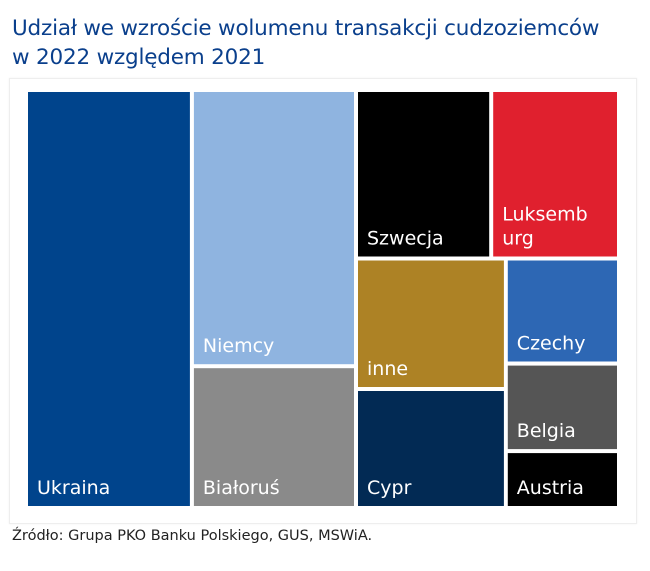 The image size is (650, 571). I want to click on treemap-label-line: Luksemb, so click(544, 215).